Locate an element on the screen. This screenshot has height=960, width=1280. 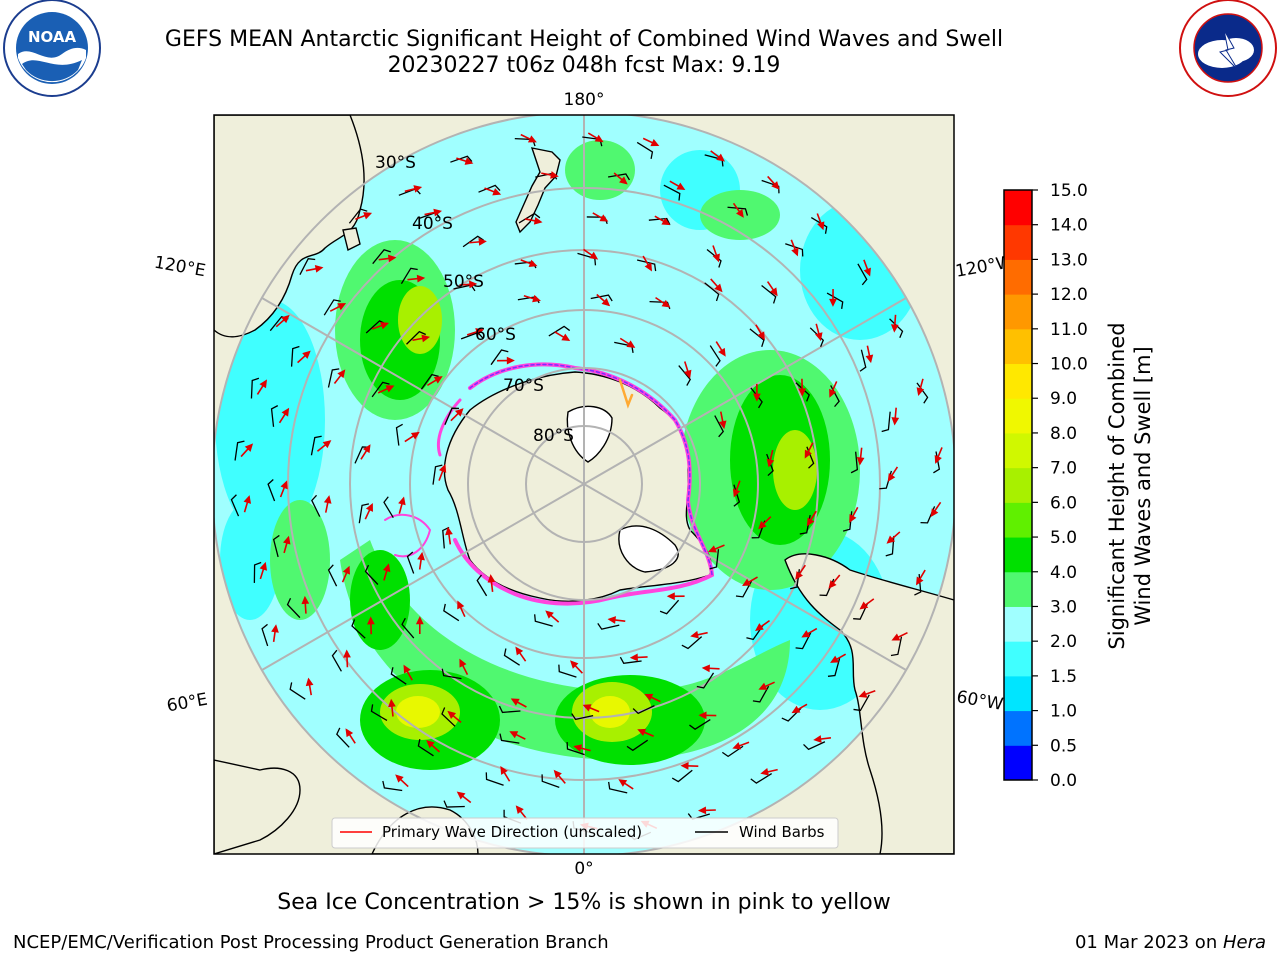
colorbar-tick-label: 11.0 is located at coordinates (1069, 330).